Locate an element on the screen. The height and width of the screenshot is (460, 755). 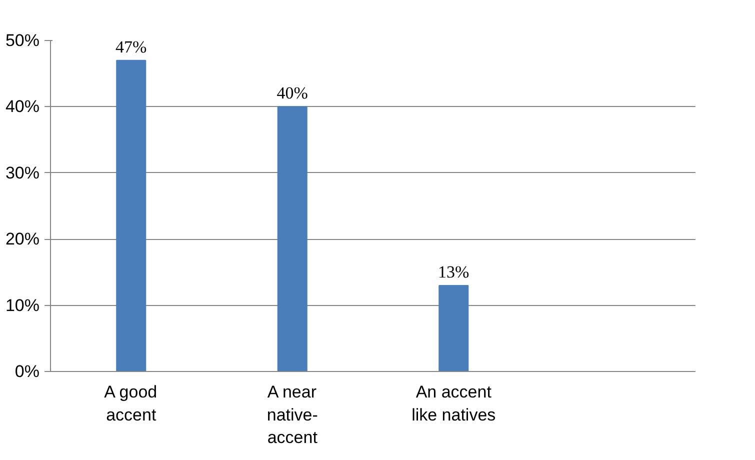
data-label: 40% is located at coordinates (292, 93).